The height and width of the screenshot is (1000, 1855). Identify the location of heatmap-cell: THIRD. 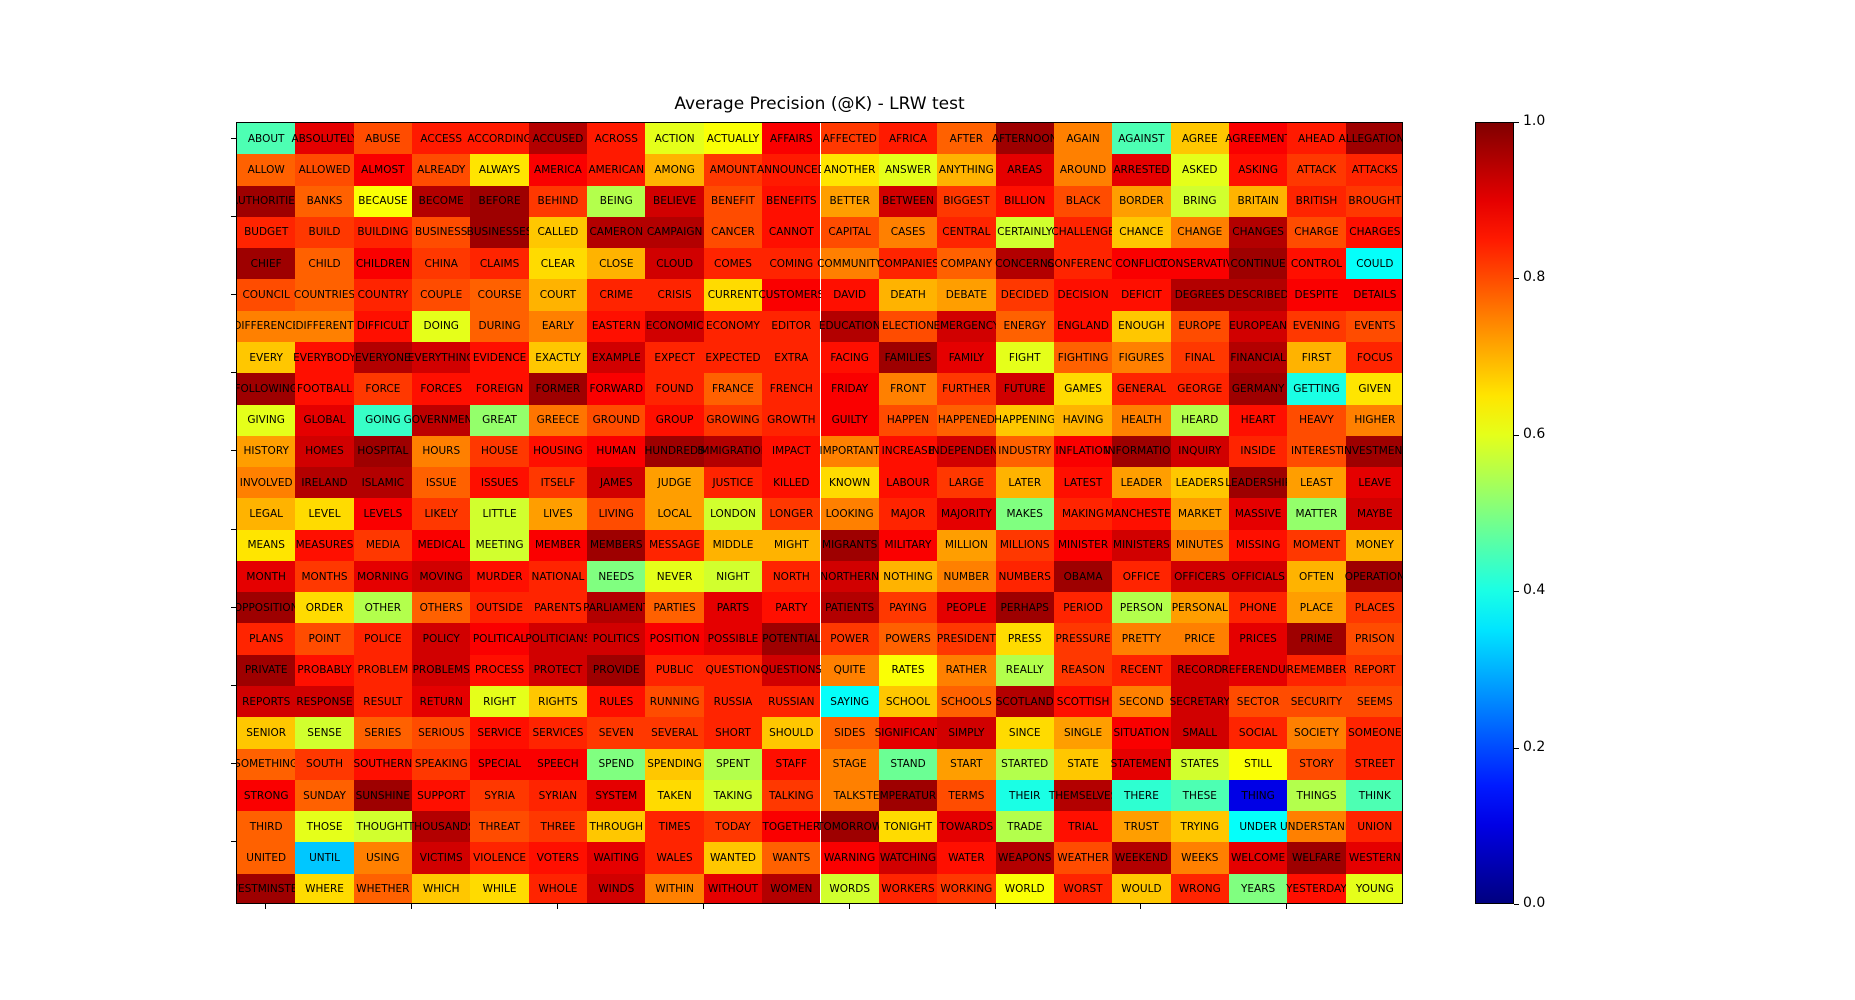
(266, 827).